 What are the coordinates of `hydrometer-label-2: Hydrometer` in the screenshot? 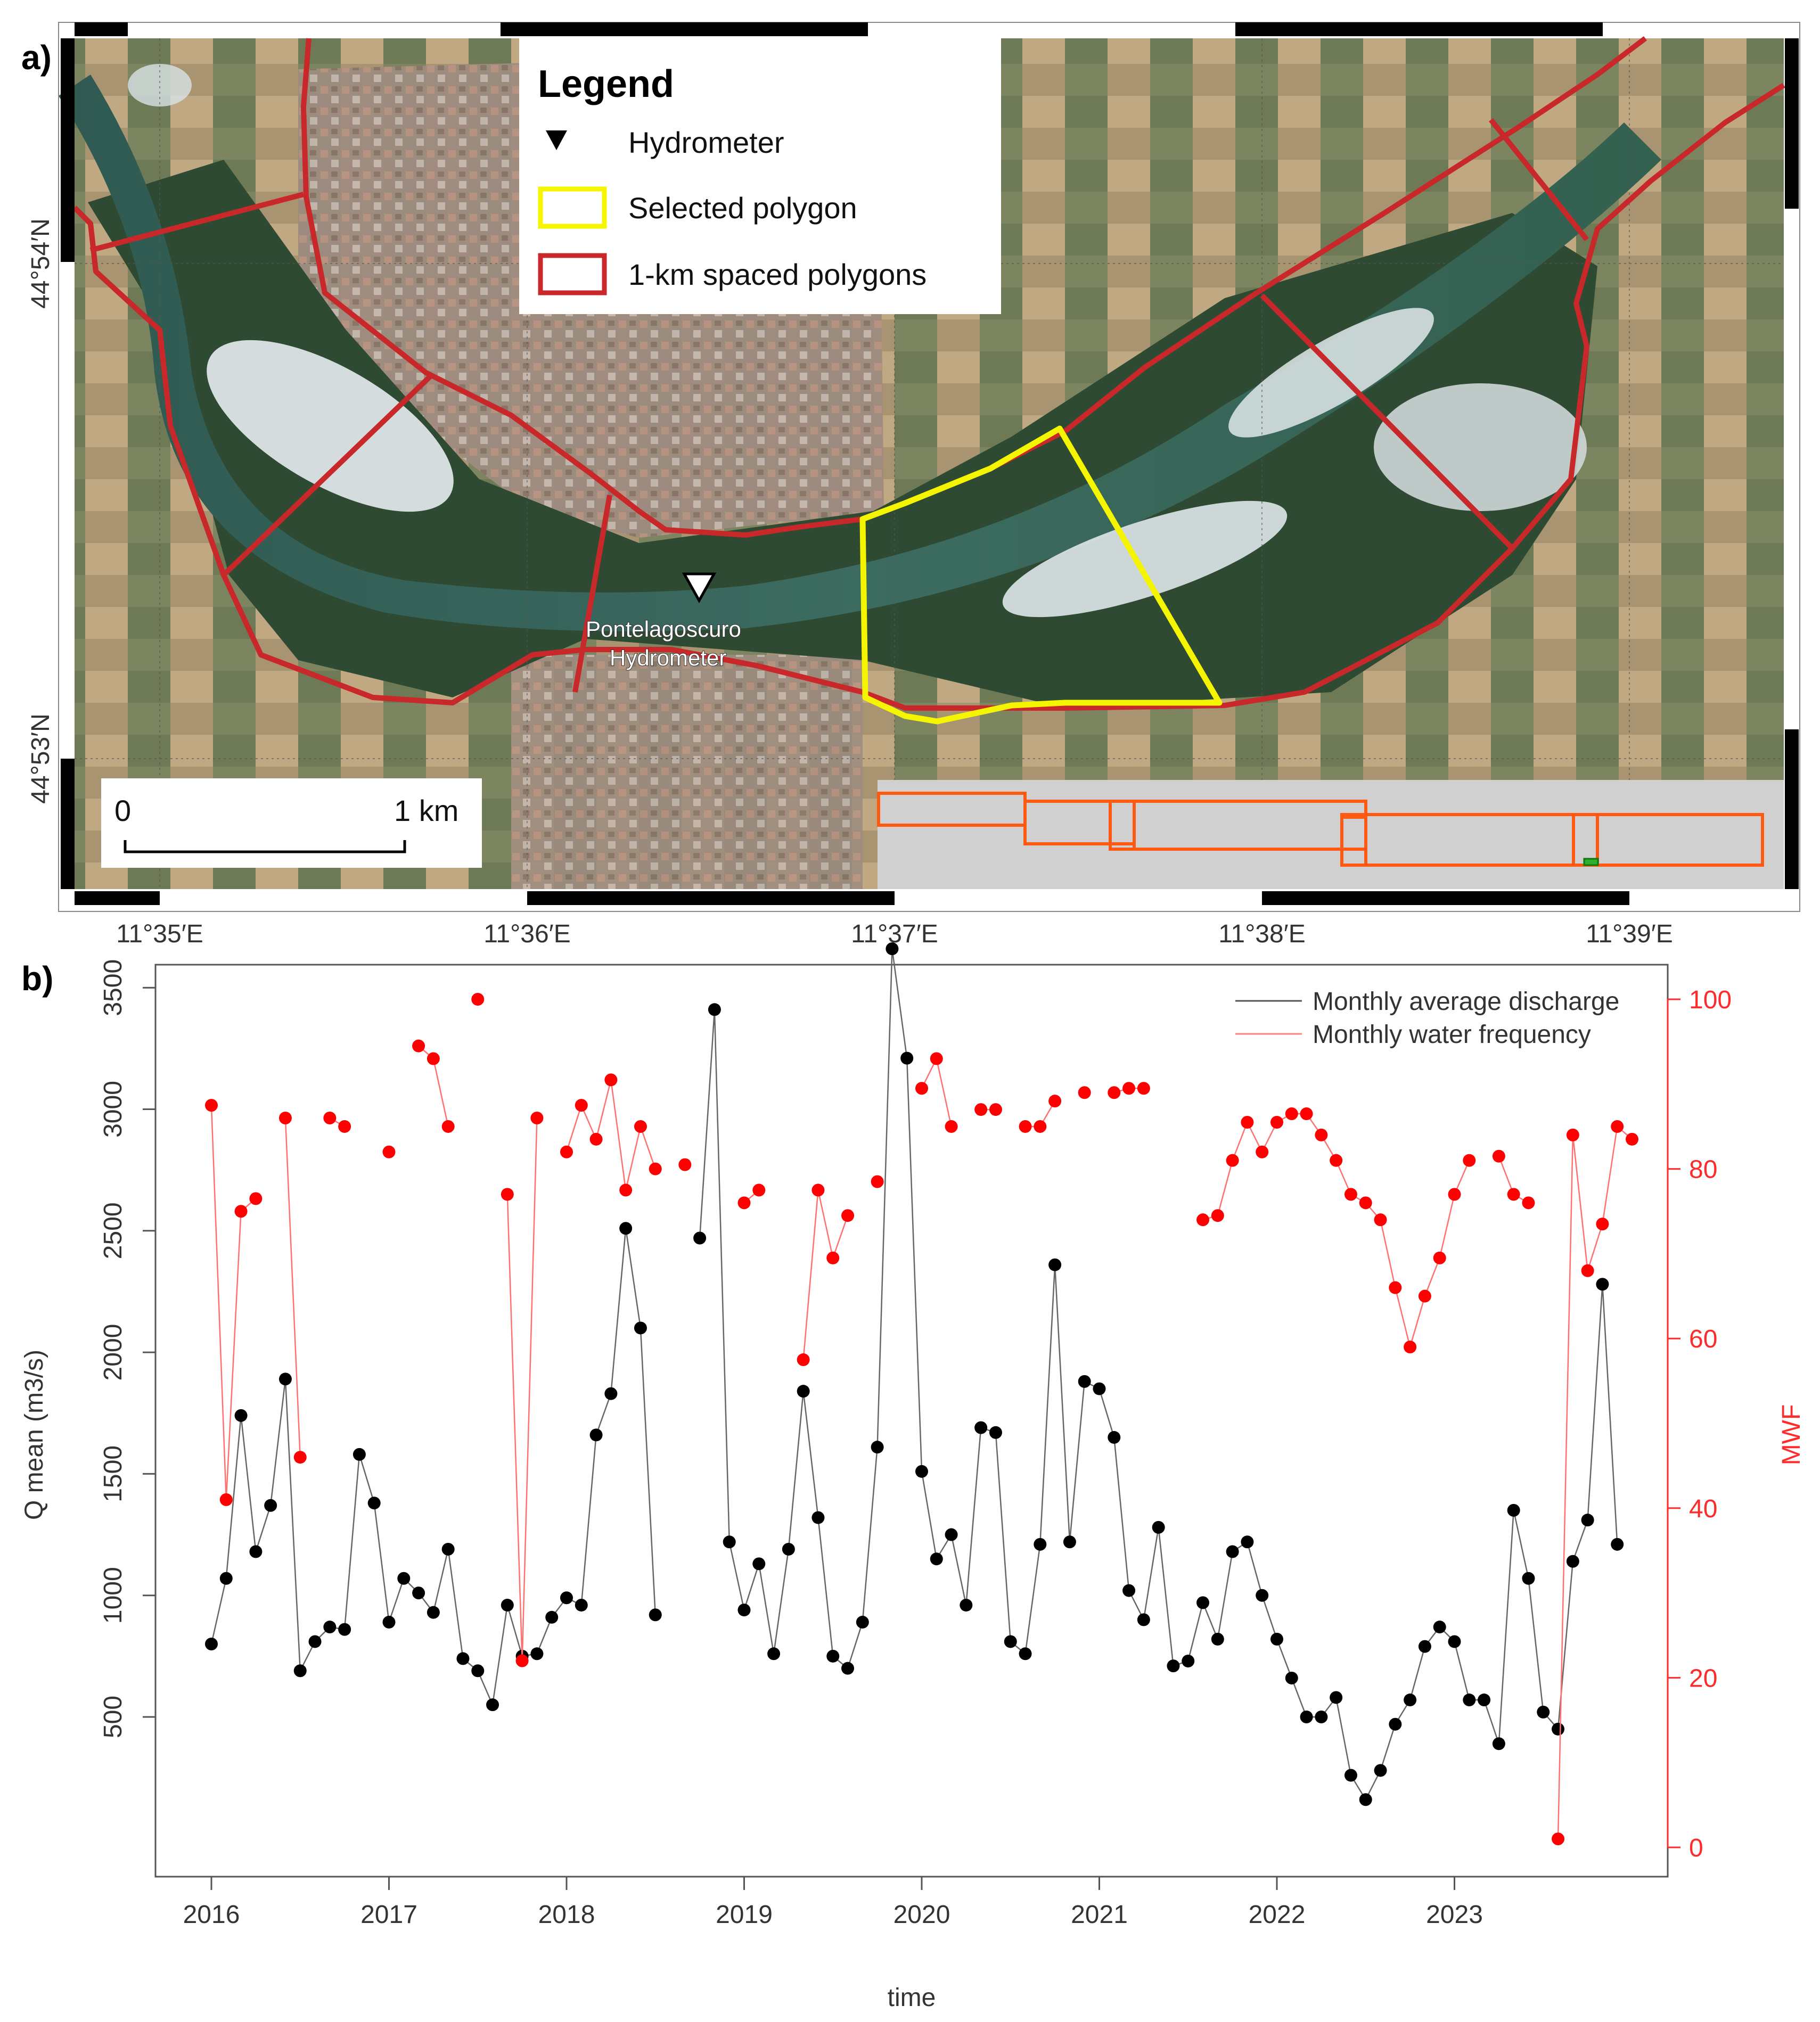 It's located at (668, 657).